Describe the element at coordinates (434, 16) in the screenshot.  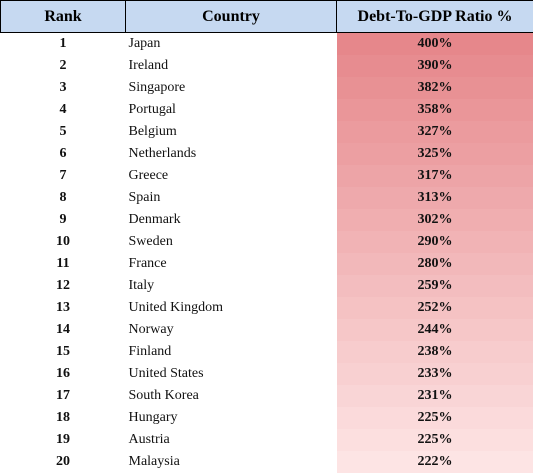
I see `header-cell: Debt-To-GDP Ratio %` at that location.